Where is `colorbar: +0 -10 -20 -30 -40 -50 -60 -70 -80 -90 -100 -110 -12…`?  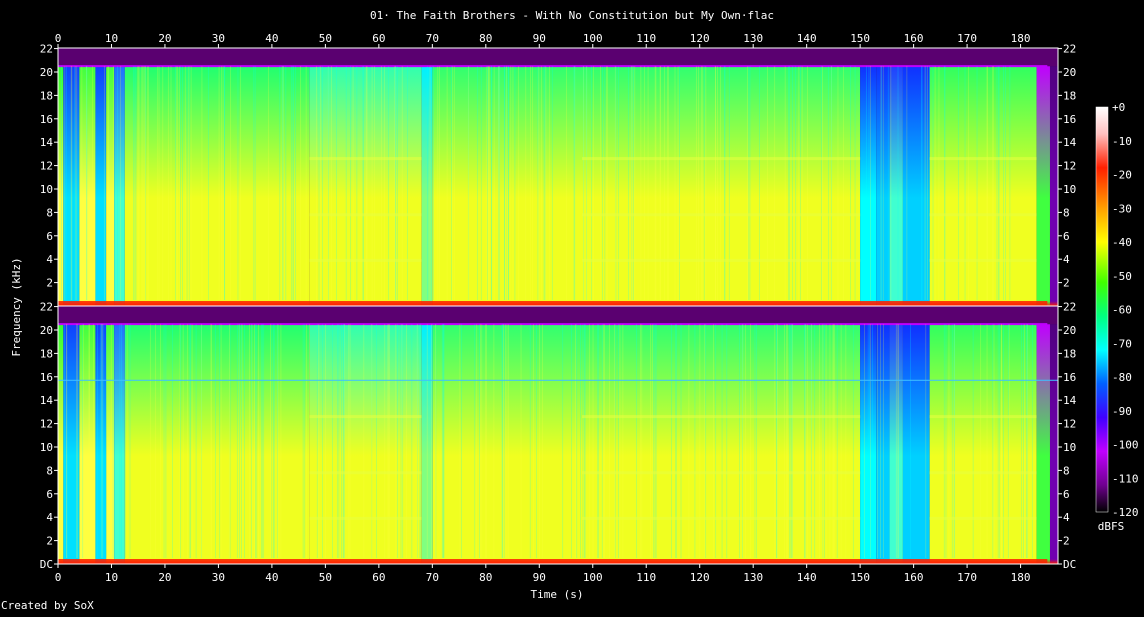
colorbar: +0 -10 -20 -30 -40 -50 -60 -70 -80 -90 -100 -110 -12… is located at coordinates (1117, 310).